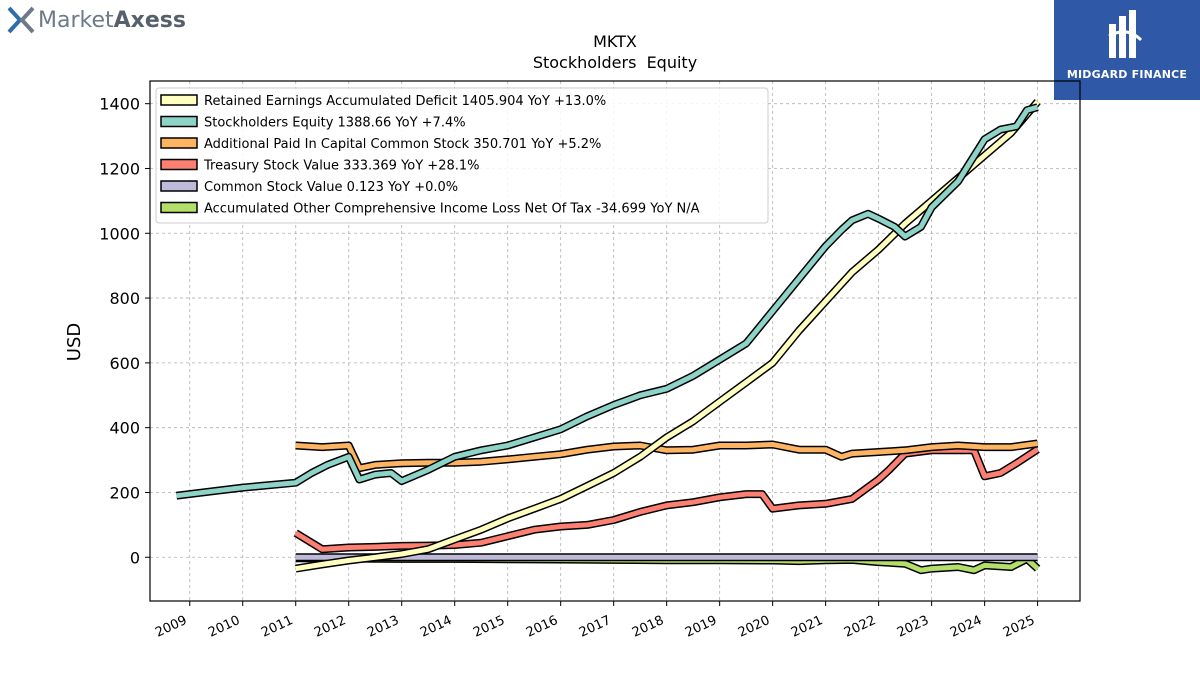  Describe the element at coordinates (436, 627) in the screenshot. I see `x-tick-label: 2014` at that location.